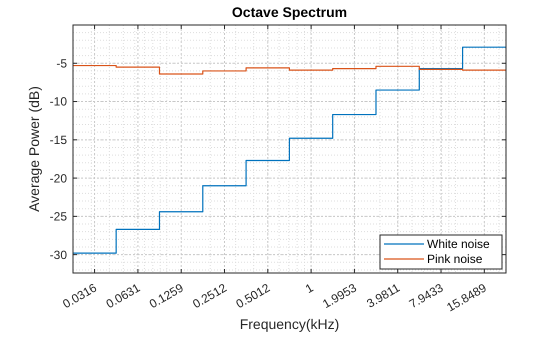 The width and height of the screenshot is (560, 337). Describe the element at coordinates (59, 101) in the screenshot. I see `y-tick-label: -10` at that location.